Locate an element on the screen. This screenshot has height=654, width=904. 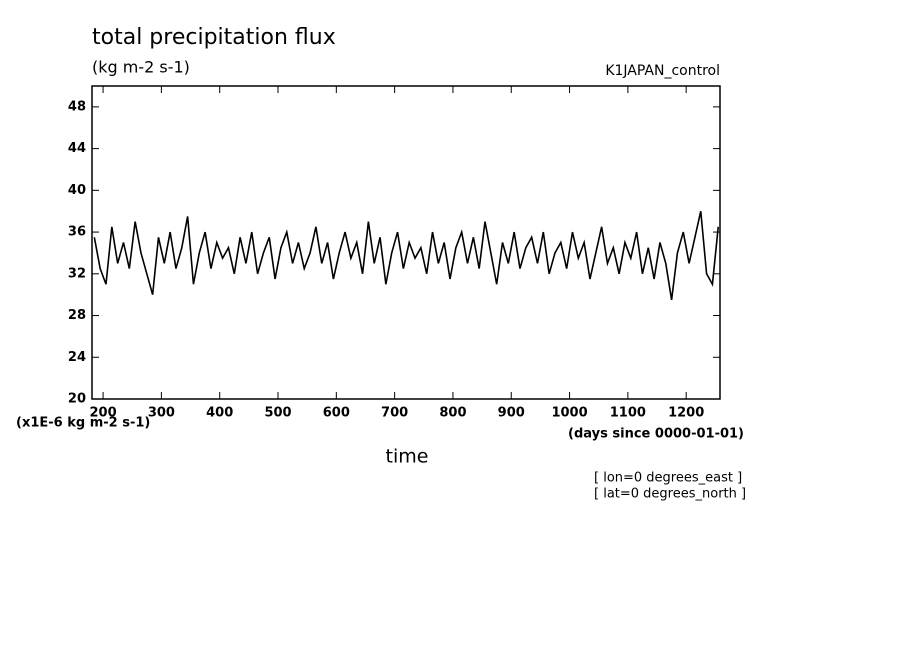
y-tick-label: 24 is located at coordinates (77, 357).